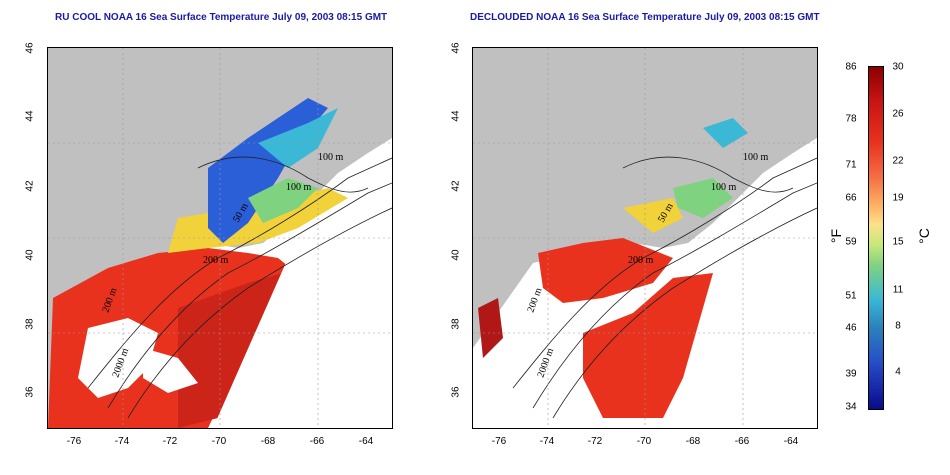 This screenshot has width=950, height=475. What do you see at coordinates (653, 215) in the screenshot?
I see `yellow-region` at bounding box center [653, 215].